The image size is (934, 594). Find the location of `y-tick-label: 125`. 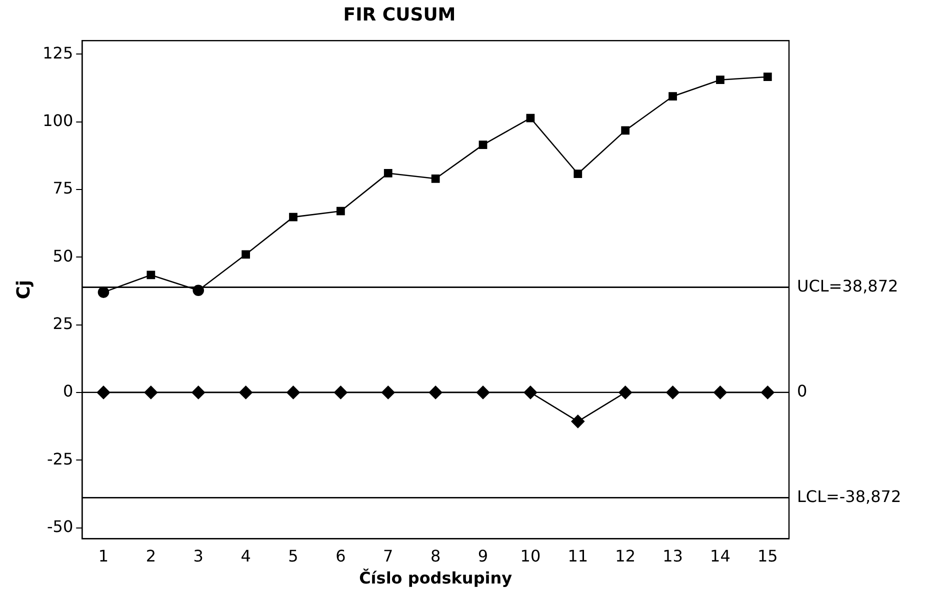

y-tick-label: 125 is located at coordinates (58, 52).